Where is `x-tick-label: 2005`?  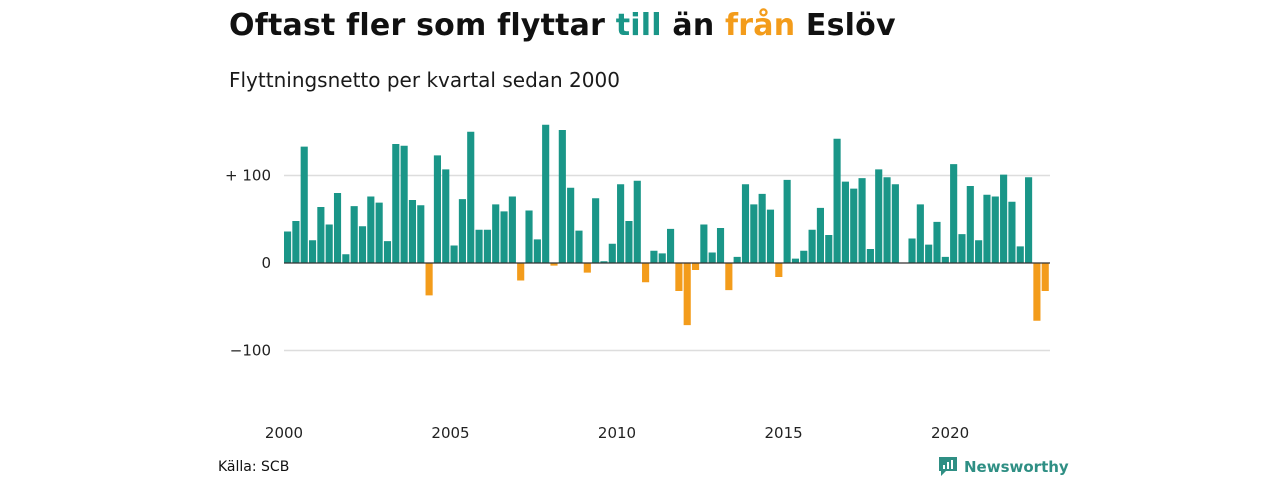 x-tick-label: 2005 is located at coordinates (450, 433).